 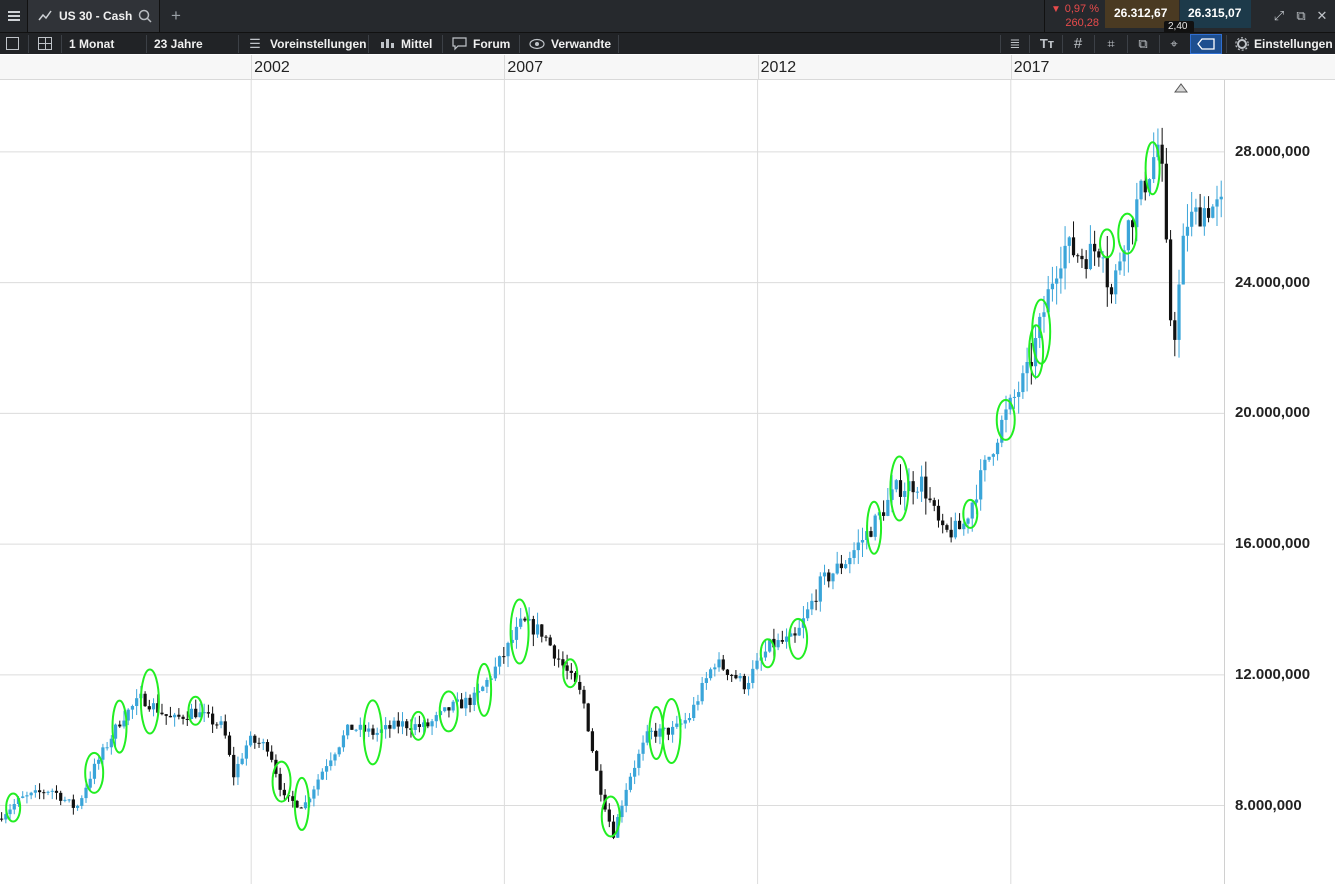 I want to click on layout-icon, so click(x=45, y=43).